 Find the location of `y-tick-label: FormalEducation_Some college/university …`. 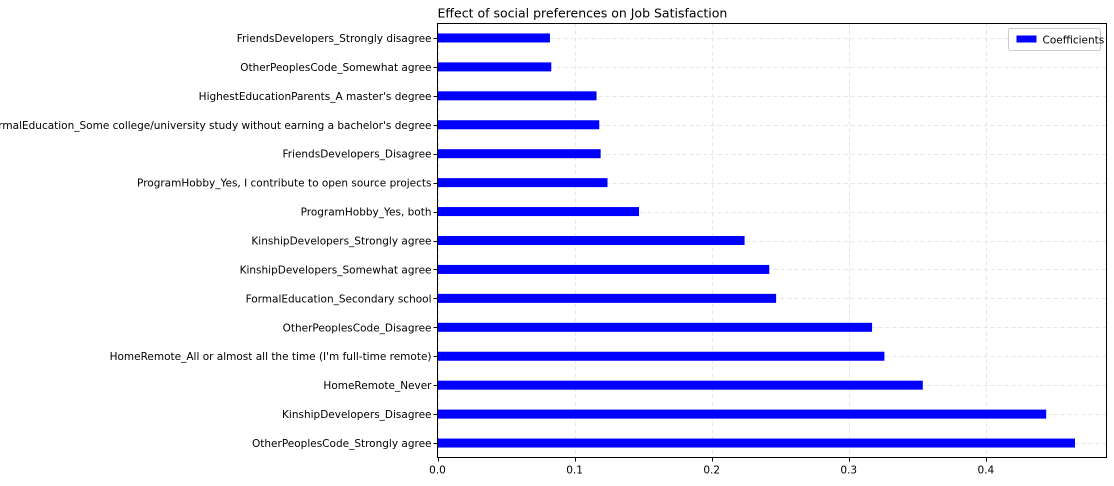

y-tick-label: FormalEducation_Some college/university … is located at coordinates (216, 126).